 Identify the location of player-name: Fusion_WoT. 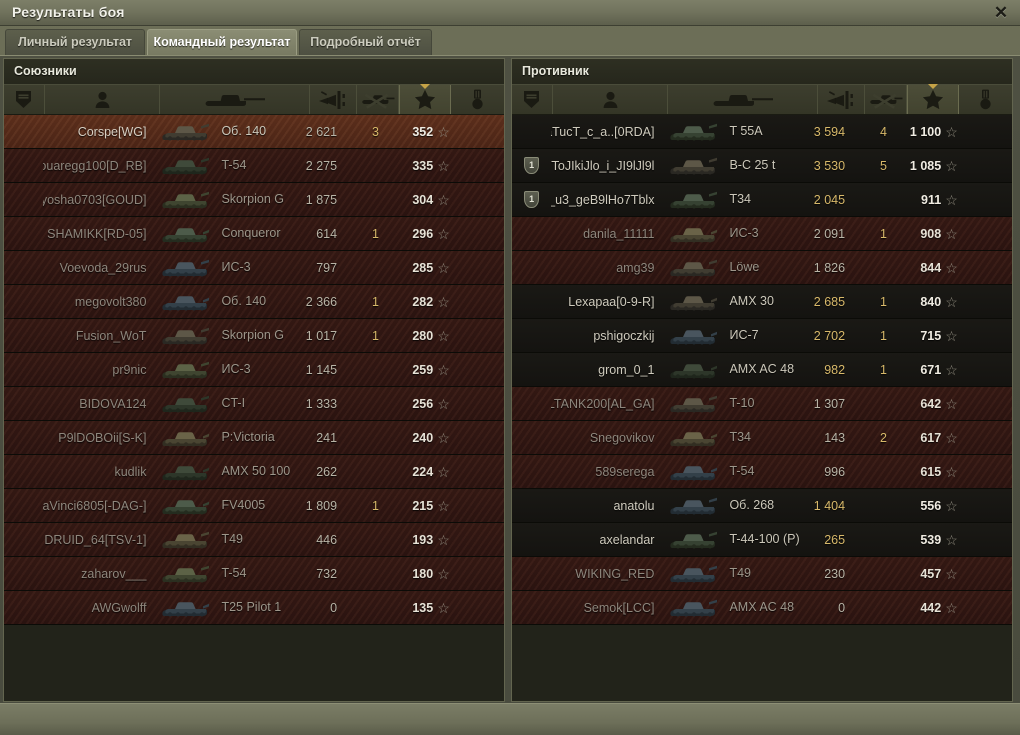
(111, 335).